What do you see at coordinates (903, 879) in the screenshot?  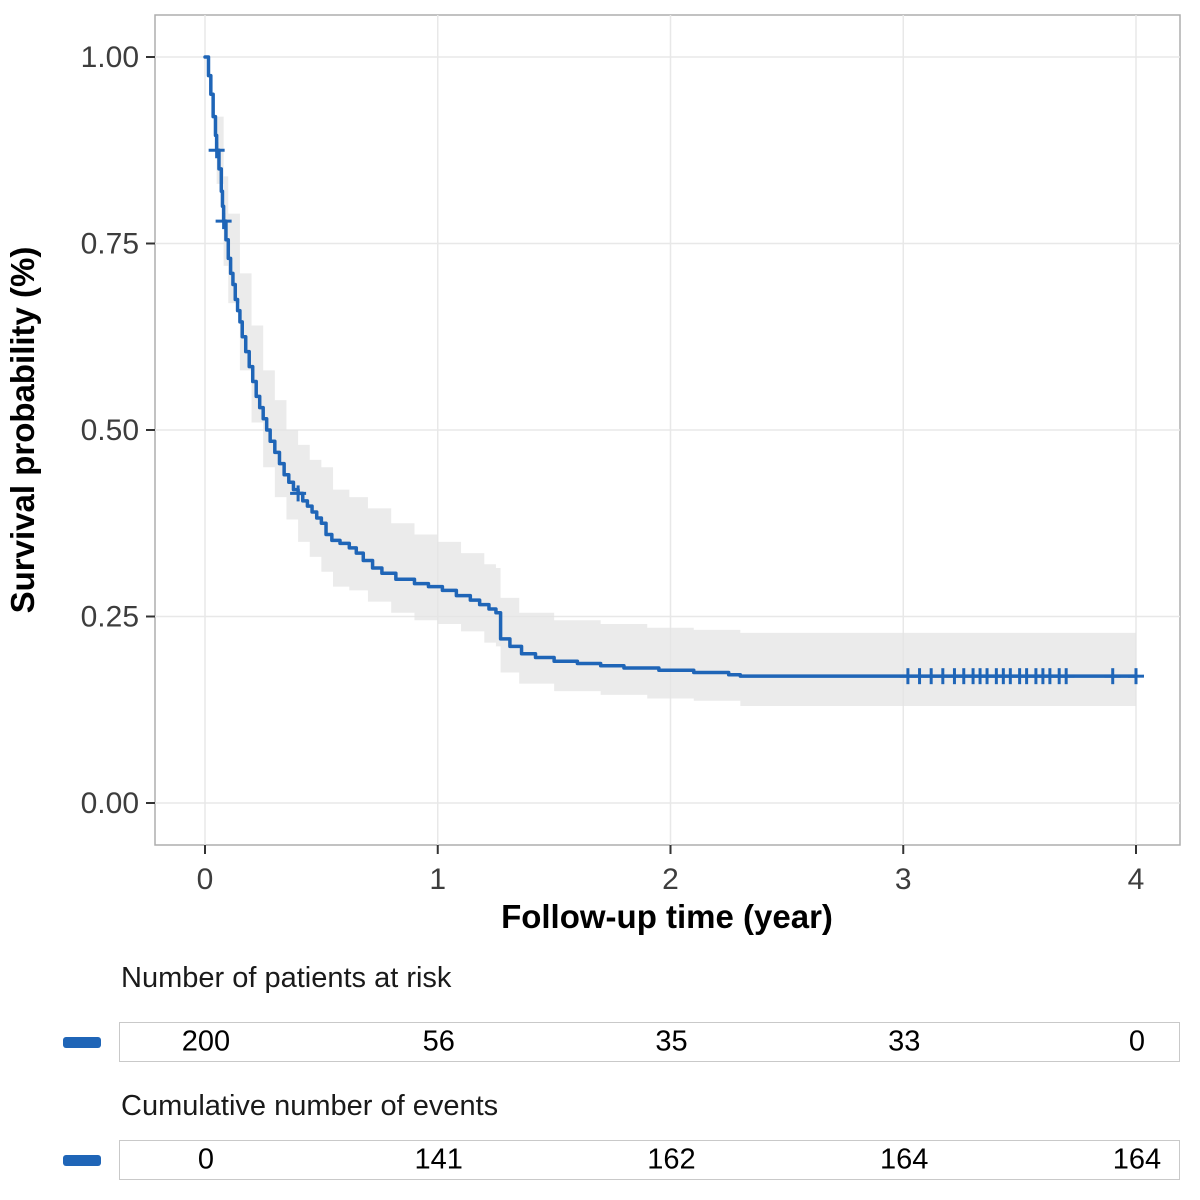 I see `x-tick-label: 3` at bounding box center [903, 879].